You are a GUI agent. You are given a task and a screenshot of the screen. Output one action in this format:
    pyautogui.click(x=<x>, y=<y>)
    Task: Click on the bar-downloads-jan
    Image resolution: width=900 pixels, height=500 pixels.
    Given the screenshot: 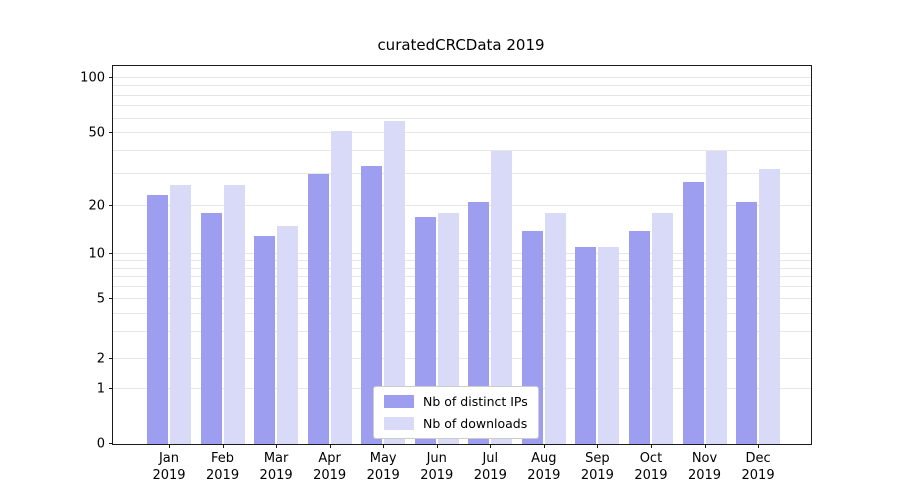 What is the action you would take?
    pyautogui.click(x=180, y=314)
    